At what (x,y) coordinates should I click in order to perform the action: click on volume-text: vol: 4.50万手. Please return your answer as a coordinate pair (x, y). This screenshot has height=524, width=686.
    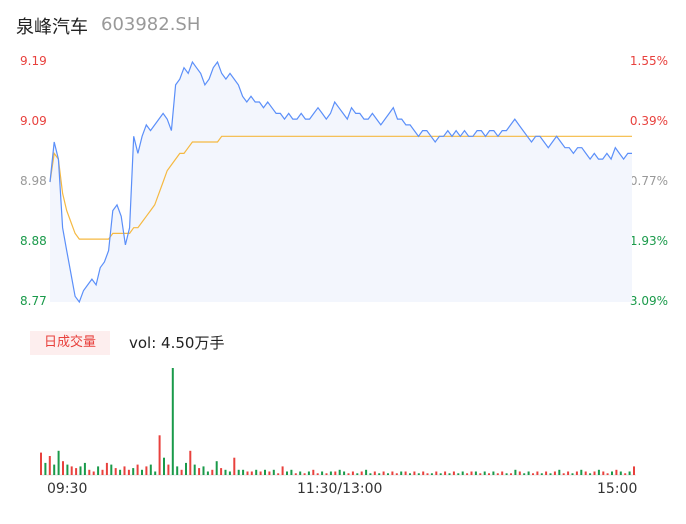
    Looking at the image, I should click on (177, 343).